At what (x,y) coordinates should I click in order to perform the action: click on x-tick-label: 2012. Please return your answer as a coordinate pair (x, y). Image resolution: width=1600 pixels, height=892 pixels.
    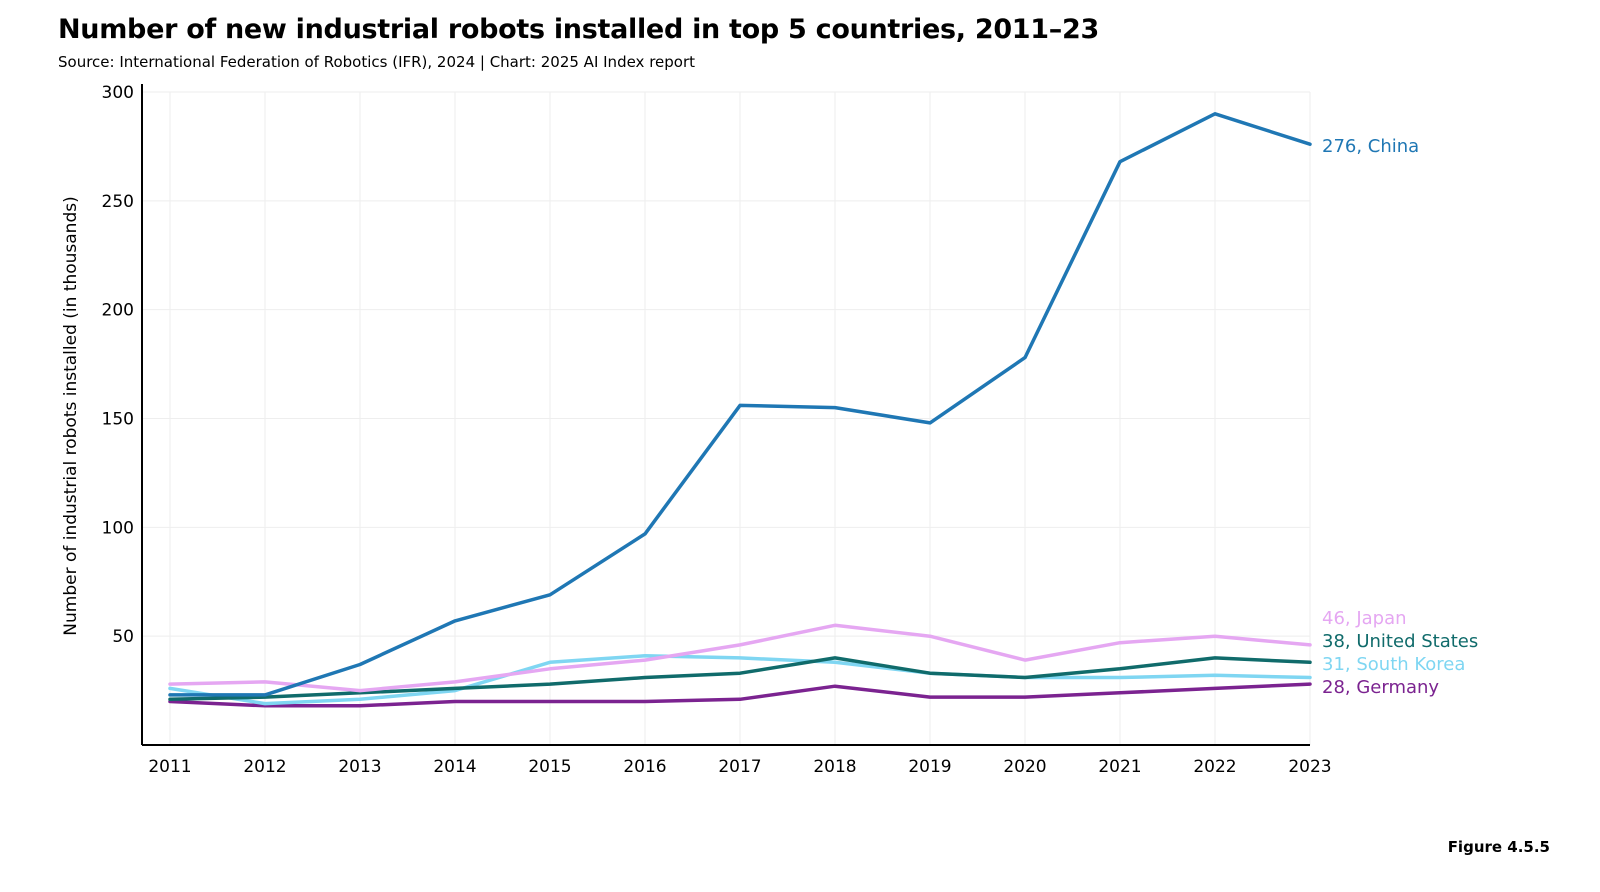
    Looking at the image, I should click on (264, 767).